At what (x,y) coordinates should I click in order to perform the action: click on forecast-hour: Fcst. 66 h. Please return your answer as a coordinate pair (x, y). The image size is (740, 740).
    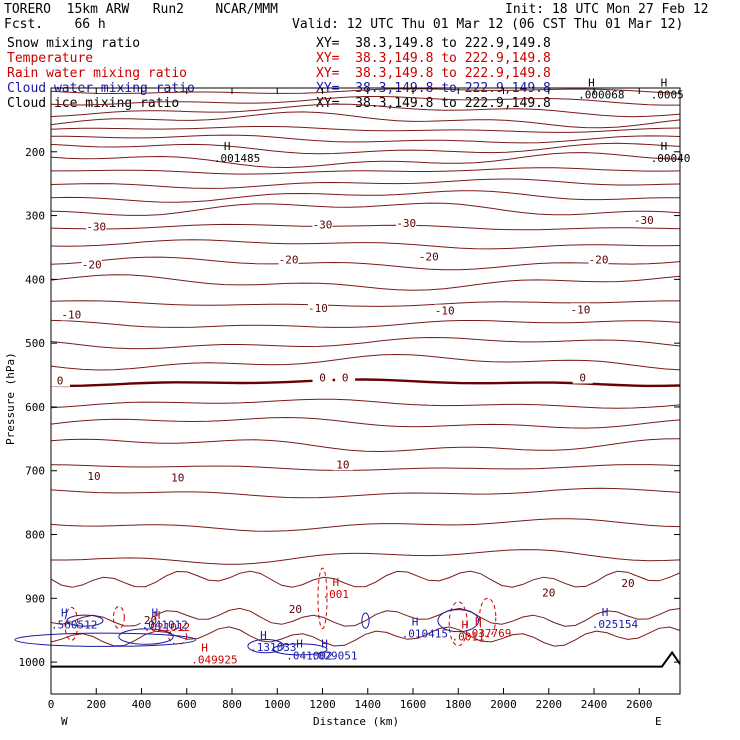
    Looking at the image, I should click on (55, 24).